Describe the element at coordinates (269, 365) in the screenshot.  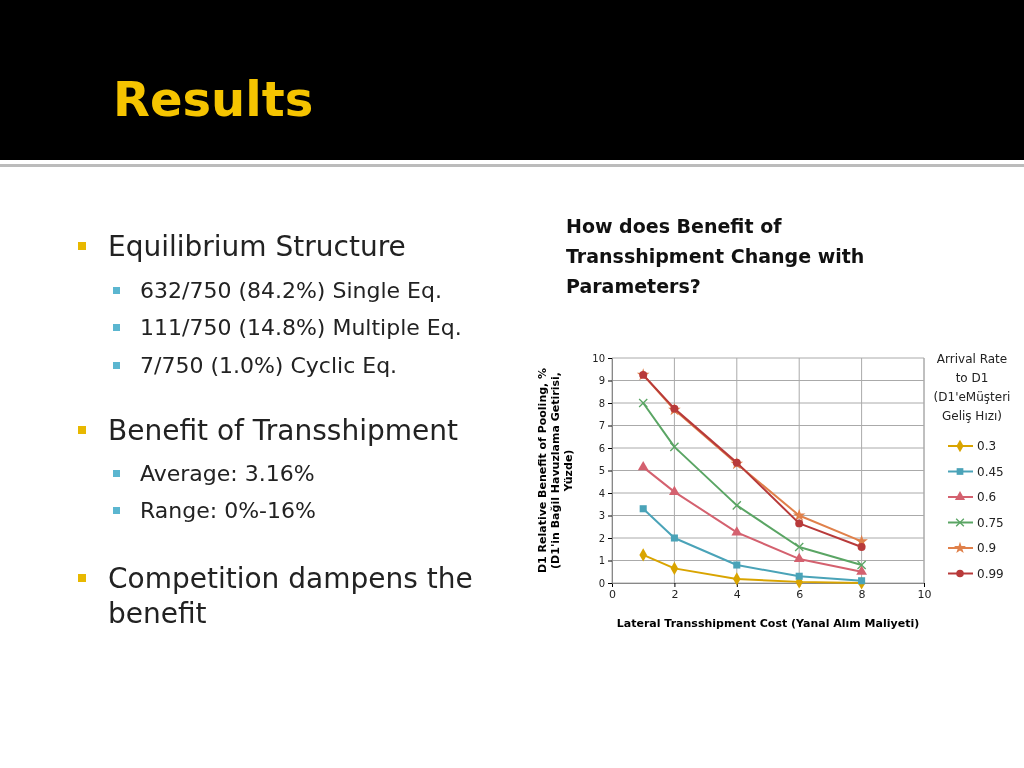
I see `text: 7/750 (1.0%) Cyclic Eq.` at that location.